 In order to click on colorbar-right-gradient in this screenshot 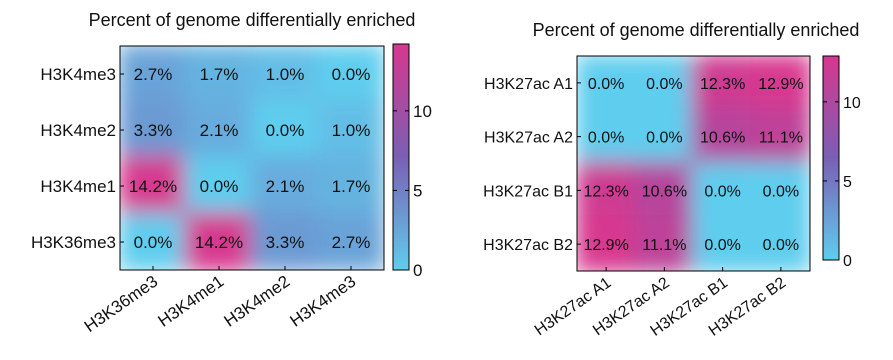, I will do `click(831, 158)`.